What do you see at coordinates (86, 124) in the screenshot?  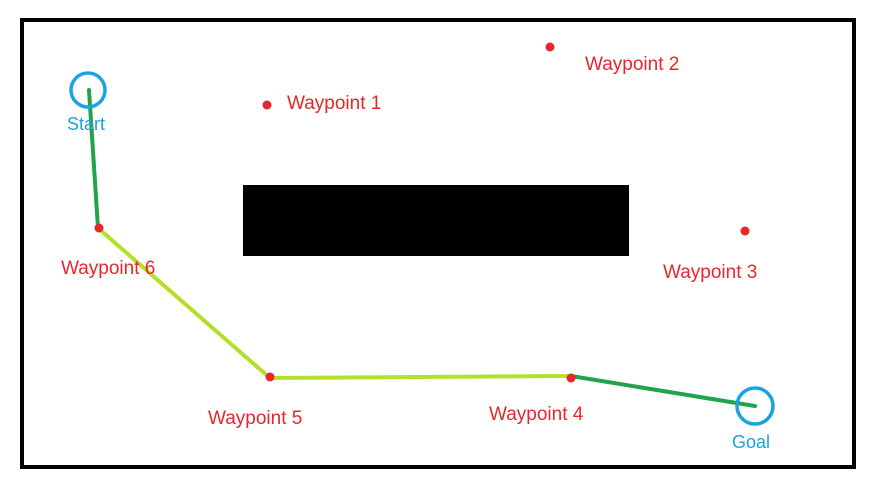 I see `start-label: Start` at bounding box center [86, 124].